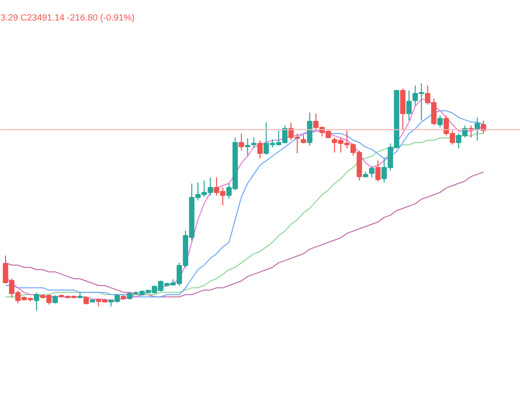 This screenshot has width=520, height=400. Describe the element at coordinates (67, 17) in the screenshot. I see `text: 3.29 C23491.14 -216.80 (-0.91%)` at that location.